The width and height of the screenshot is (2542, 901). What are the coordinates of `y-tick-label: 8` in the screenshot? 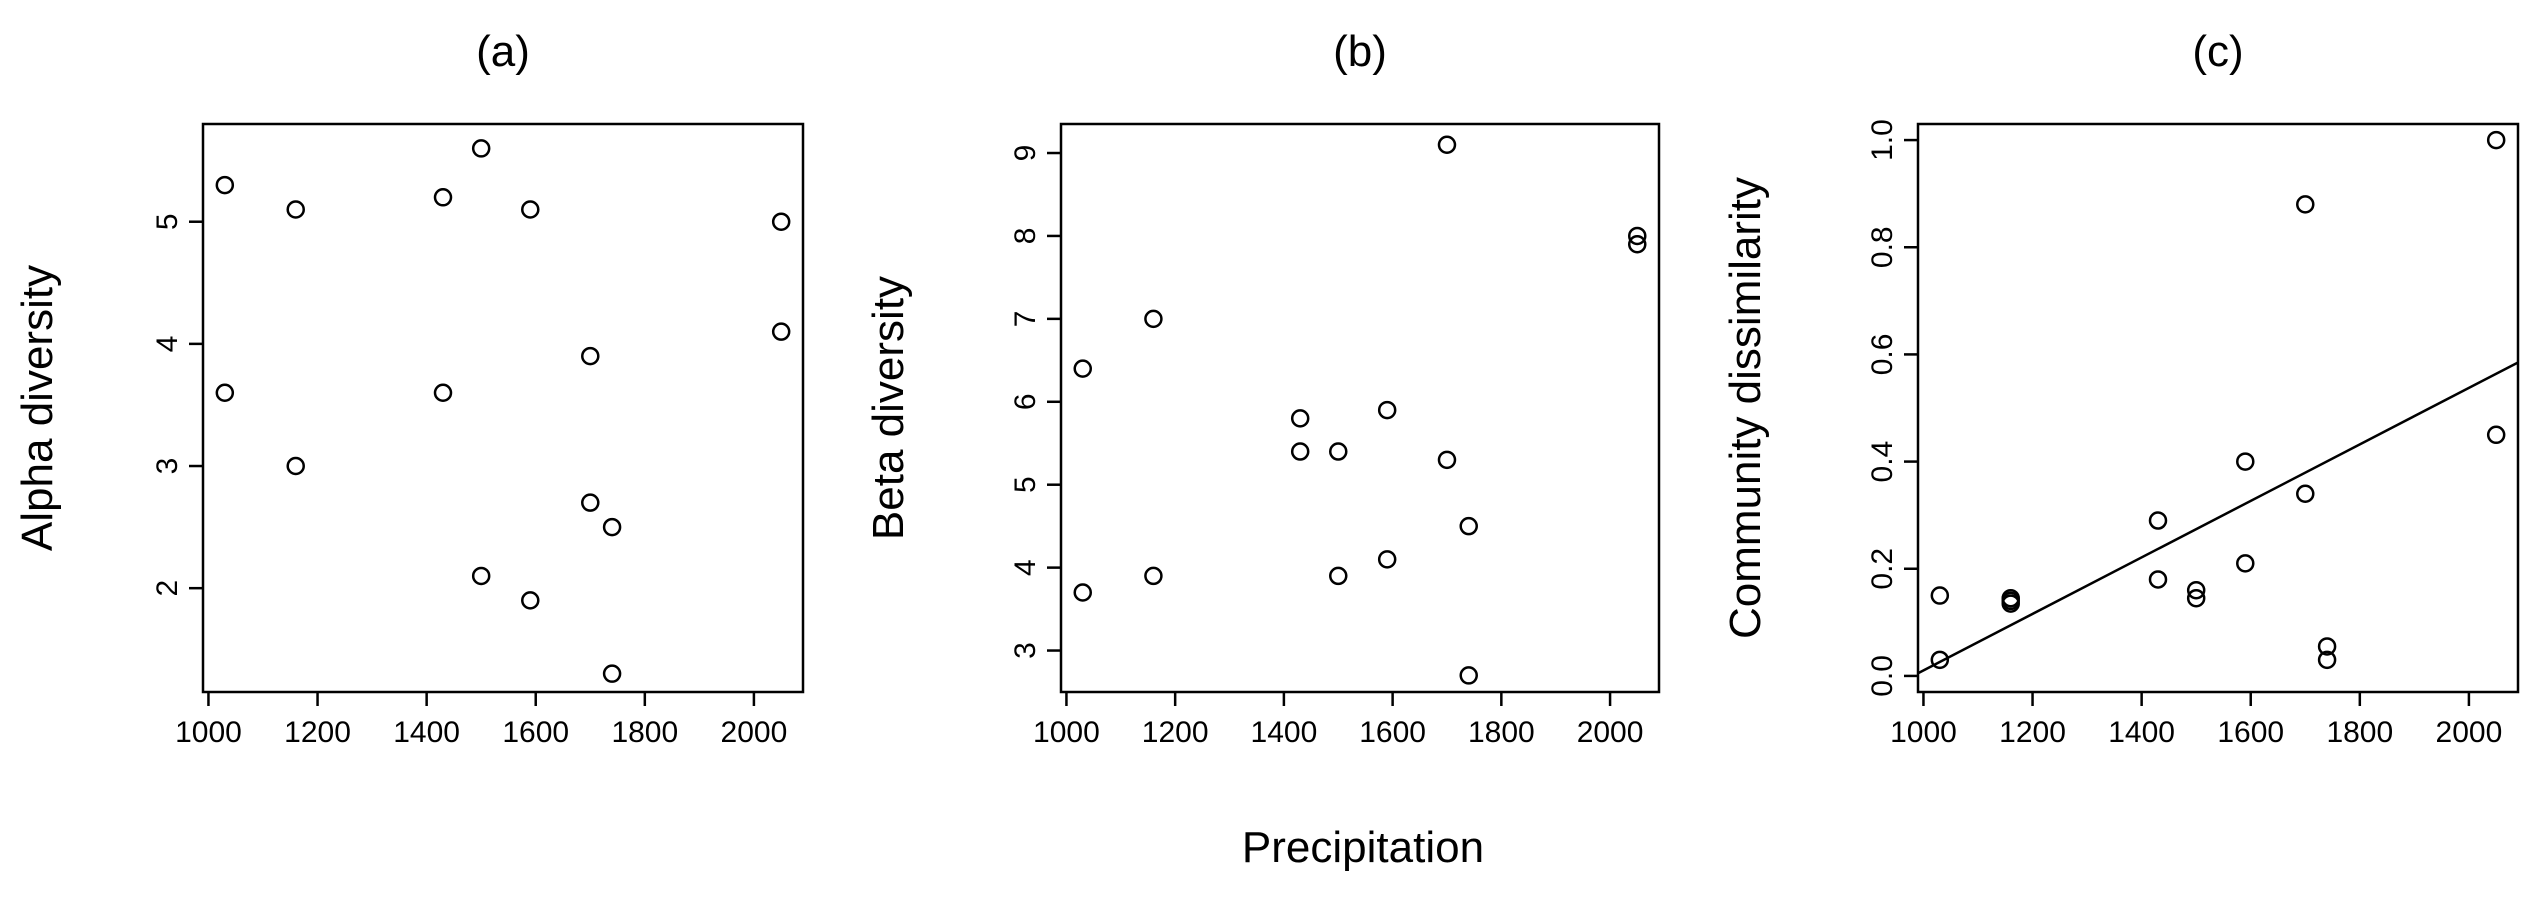 It's located at (1025, 236).